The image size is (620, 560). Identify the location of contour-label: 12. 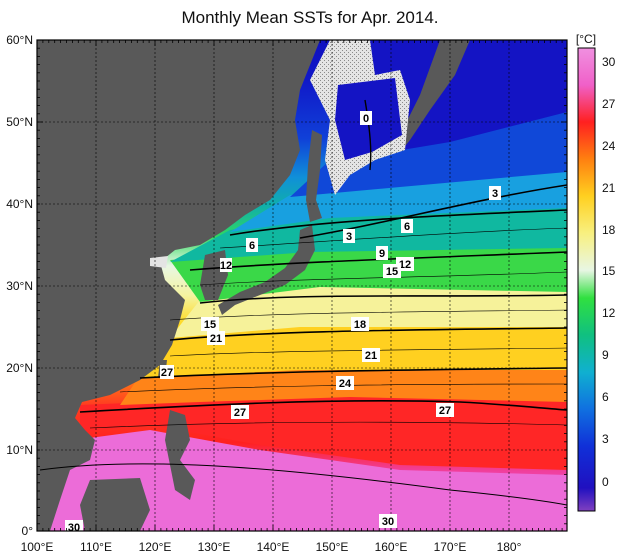
(226, 265).